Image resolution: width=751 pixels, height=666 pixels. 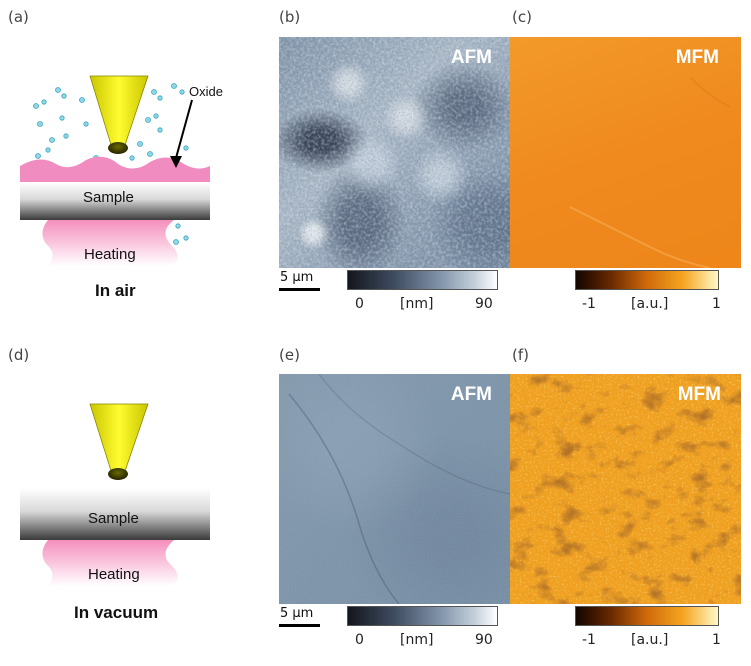 I want to click on mfm-colorbar-min-bottom: -1, so click(x=589, y=640).